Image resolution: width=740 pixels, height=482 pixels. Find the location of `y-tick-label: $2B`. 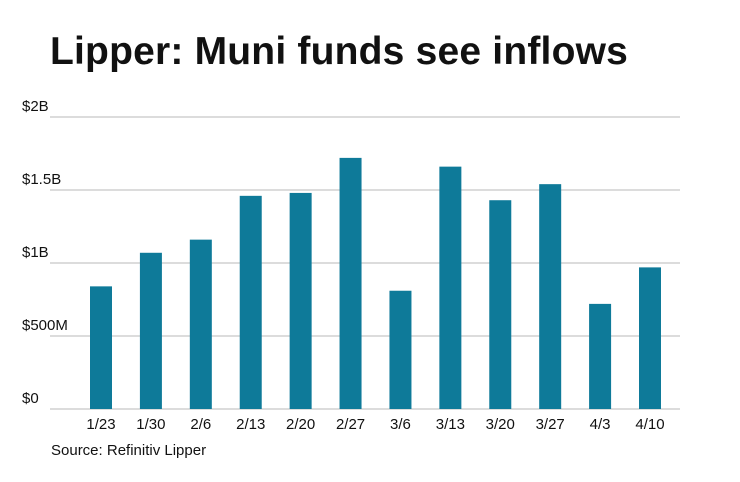

y-tick-label: $2B is located at coordinates (35, 106).